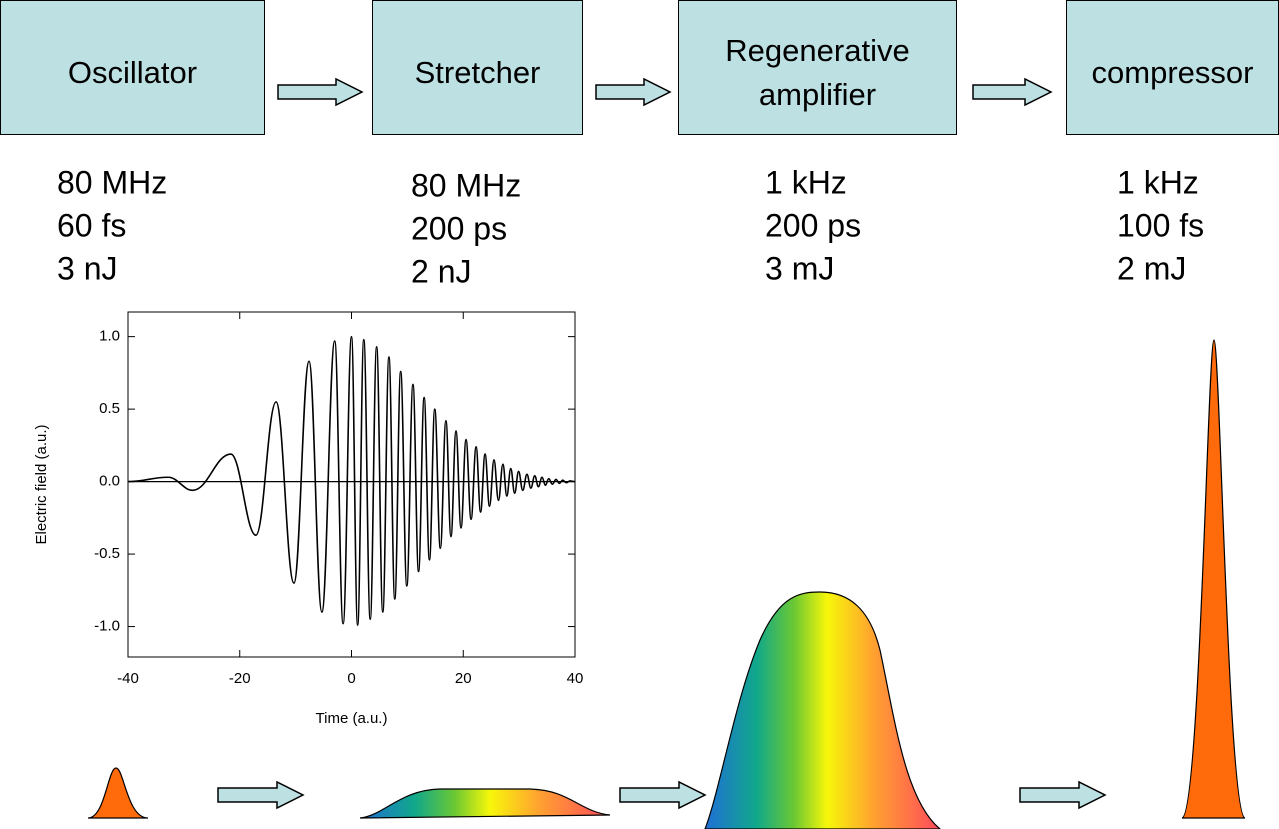 The width and height of the screenshot is (1279, 829). Describe the element at coordinates (87, 268) in the screenshot. I see `stage-spec: 3 nJ` at that location.